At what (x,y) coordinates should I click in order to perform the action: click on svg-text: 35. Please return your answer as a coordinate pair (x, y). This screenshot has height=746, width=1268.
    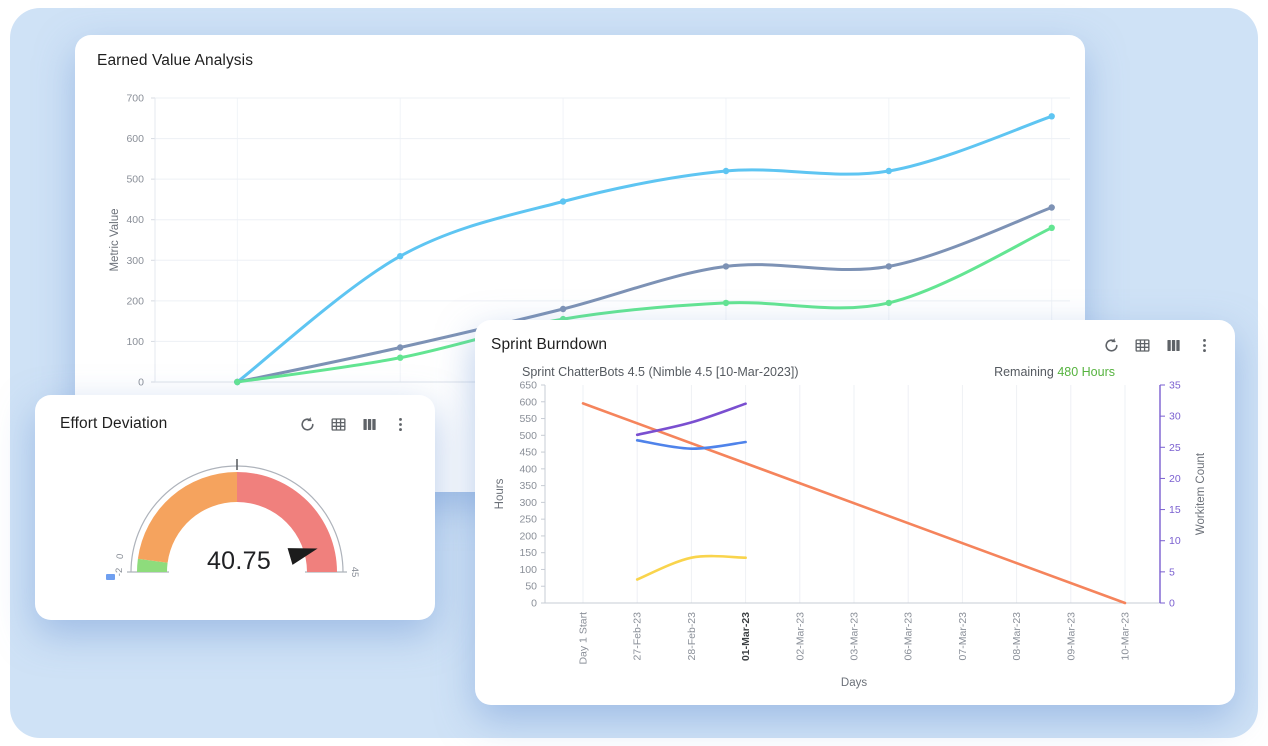
    Looking at the image, I should click on (1175, 386).